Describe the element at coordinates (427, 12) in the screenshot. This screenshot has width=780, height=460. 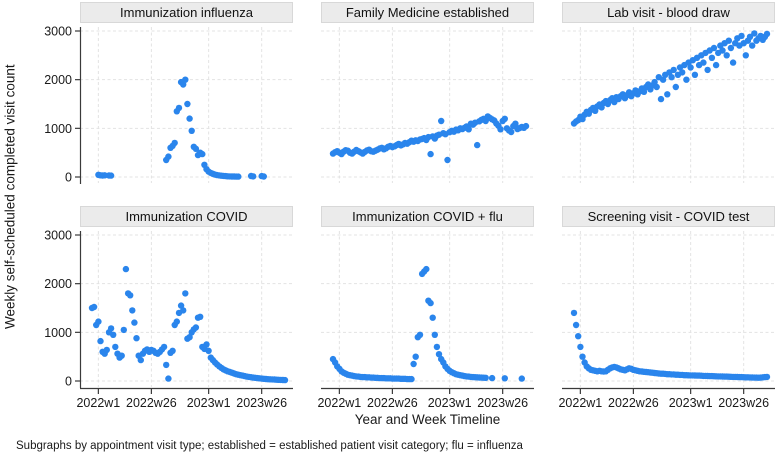
I see `panel-title: Family Medicine established` at that location.